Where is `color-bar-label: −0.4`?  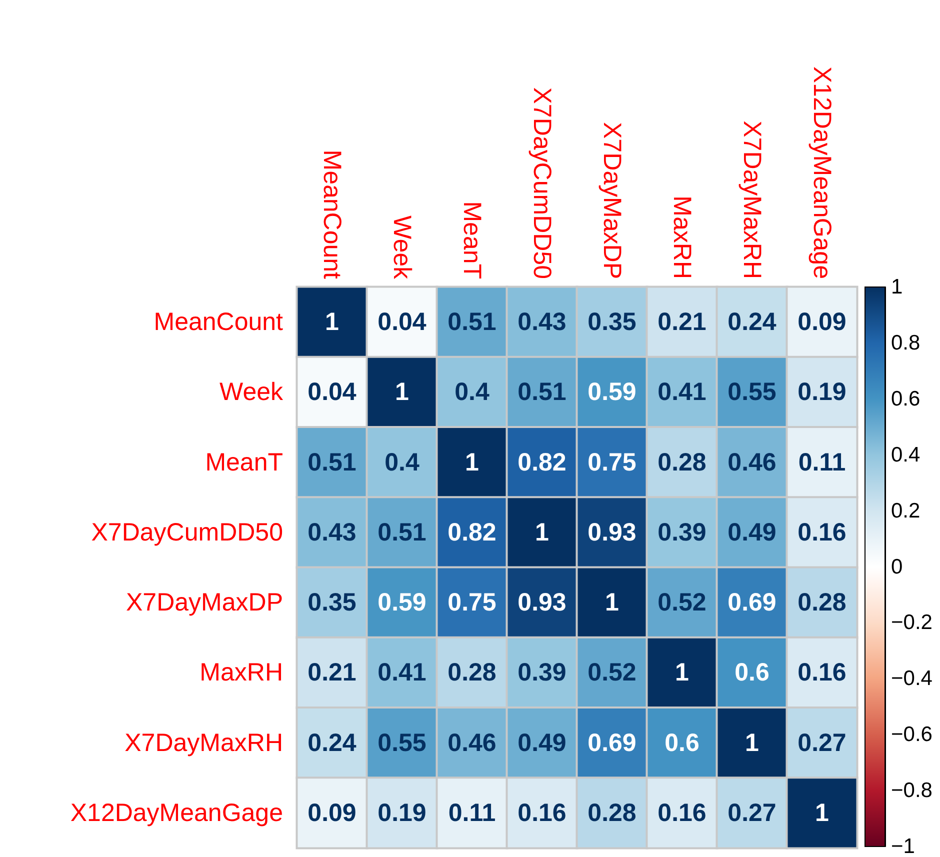 color-bar-label: −0.4 is located at coordinates (912, 678).